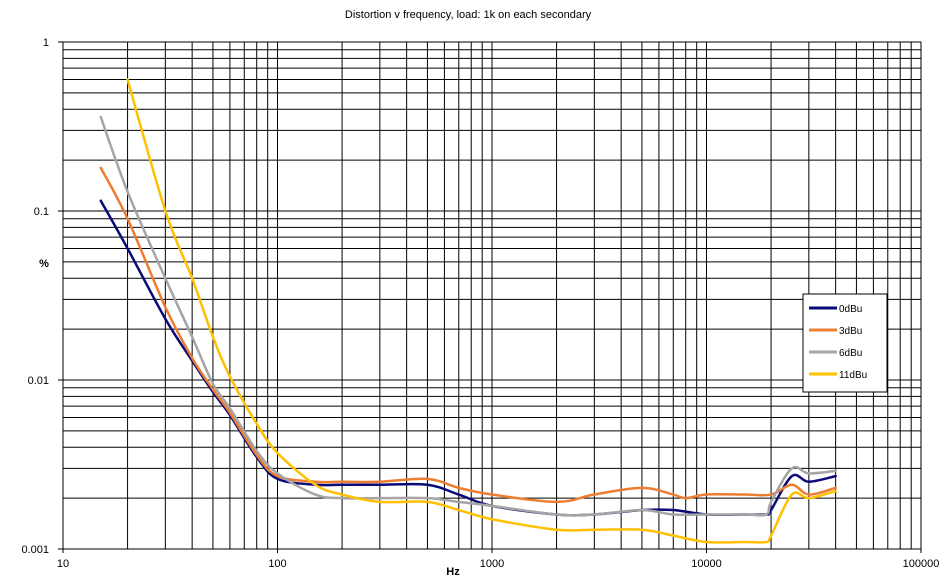 This screenshot has height=577, width=951. Describe the element at coordinates (850, 331) in the screenshot. I see `legend-label: 3dBu` at that location.